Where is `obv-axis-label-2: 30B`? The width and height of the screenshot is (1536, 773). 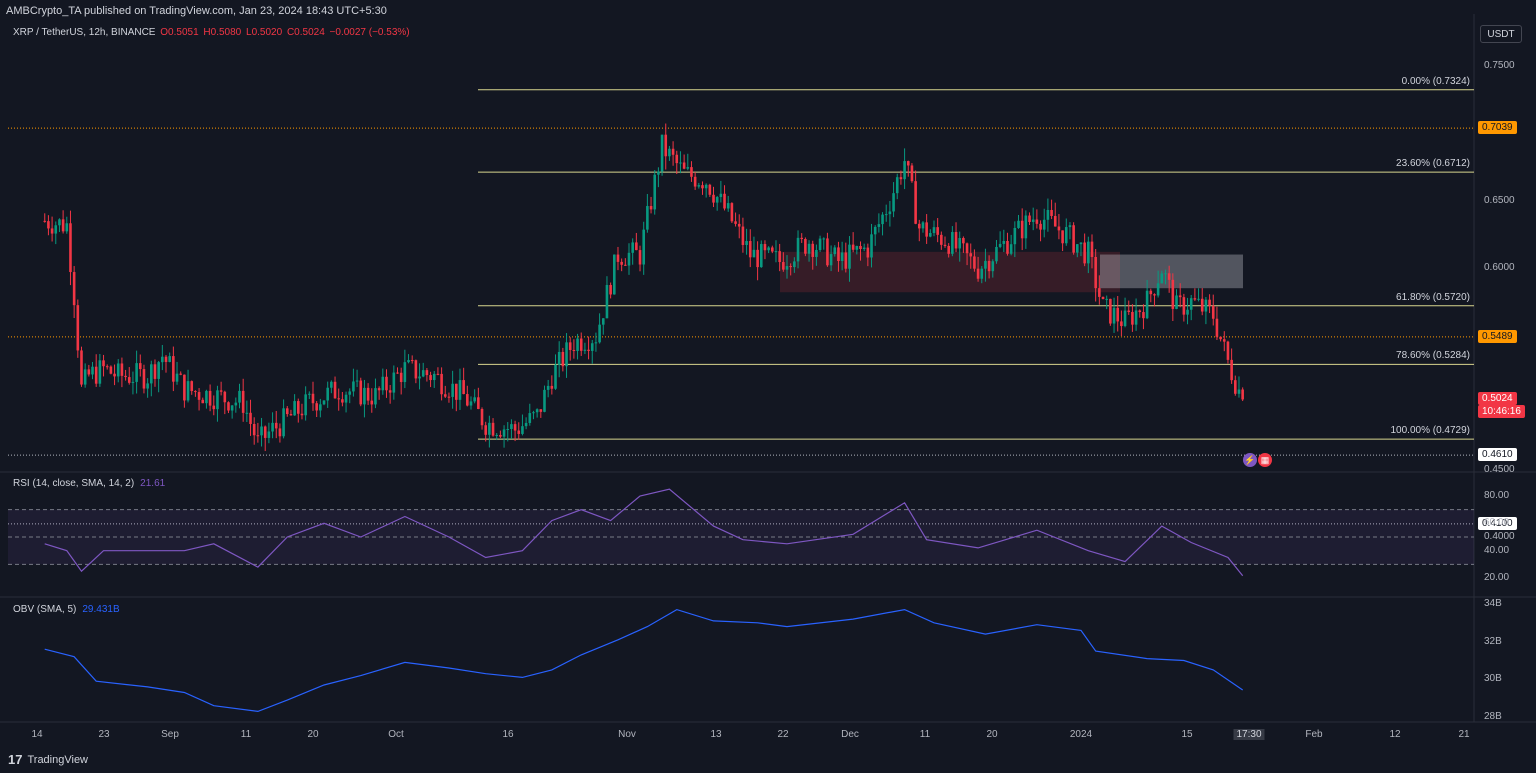 obv-axis-label-2: 30B is located at coordinates (1493, 679).